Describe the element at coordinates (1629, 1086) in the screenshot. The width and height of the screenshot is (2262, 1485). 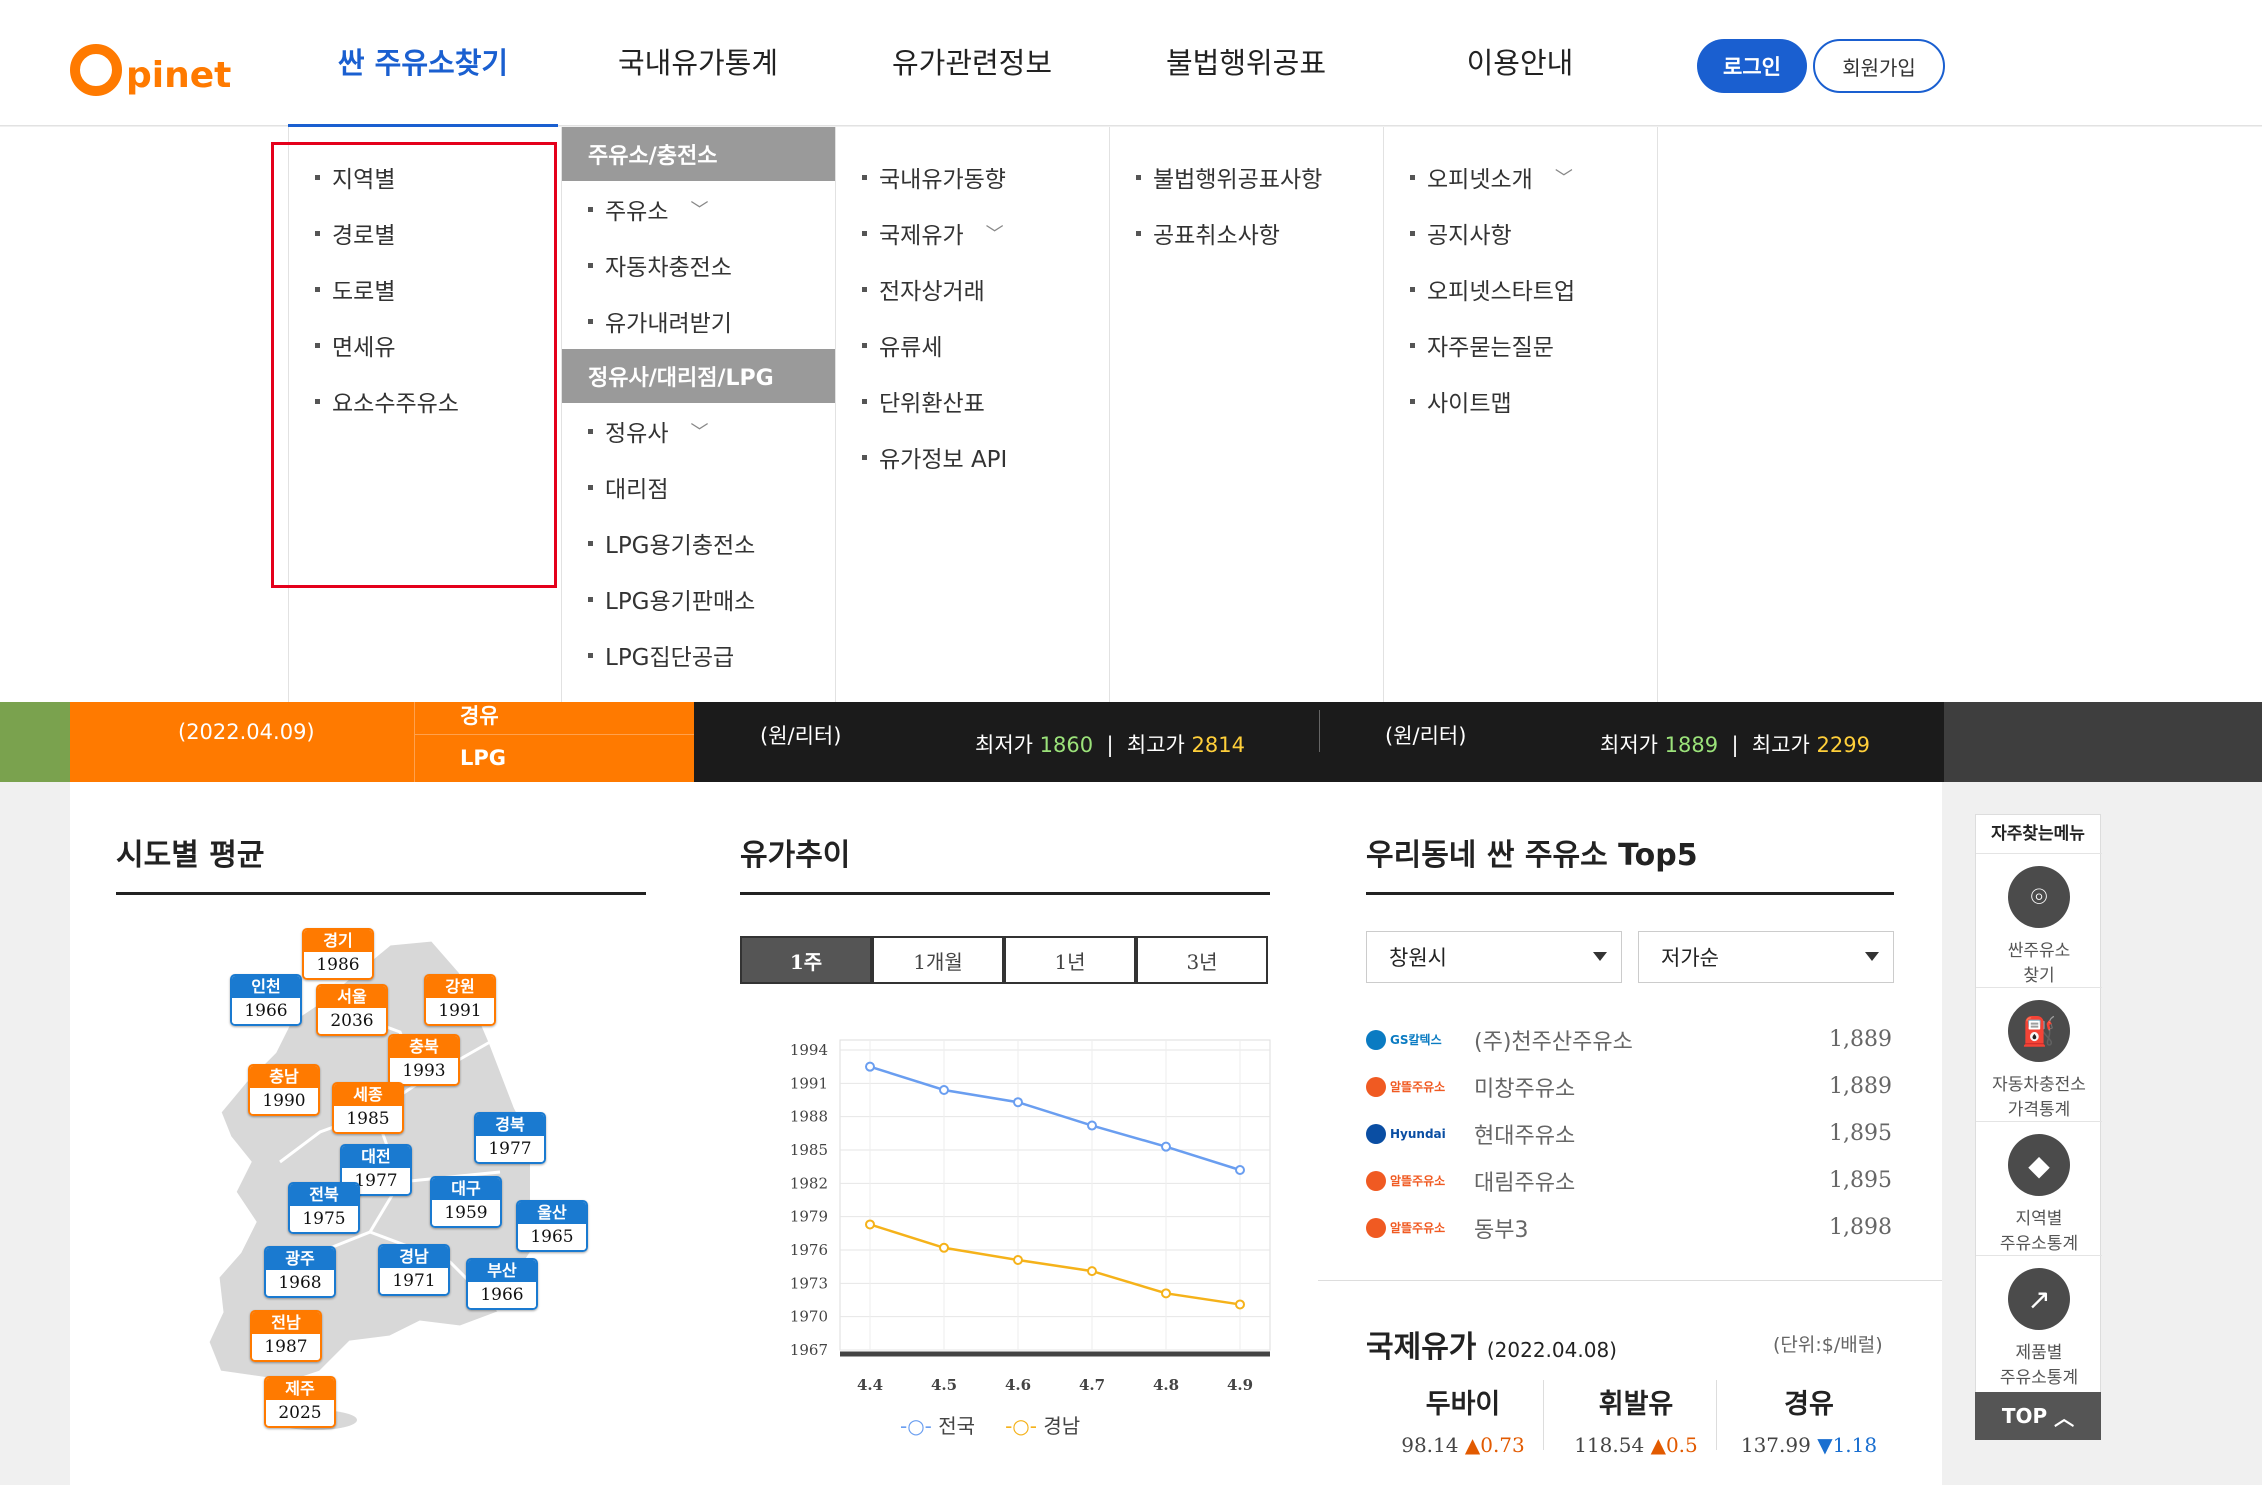
I see `station-row: 알뜰주유소 미창주유소 1,889` at that location.